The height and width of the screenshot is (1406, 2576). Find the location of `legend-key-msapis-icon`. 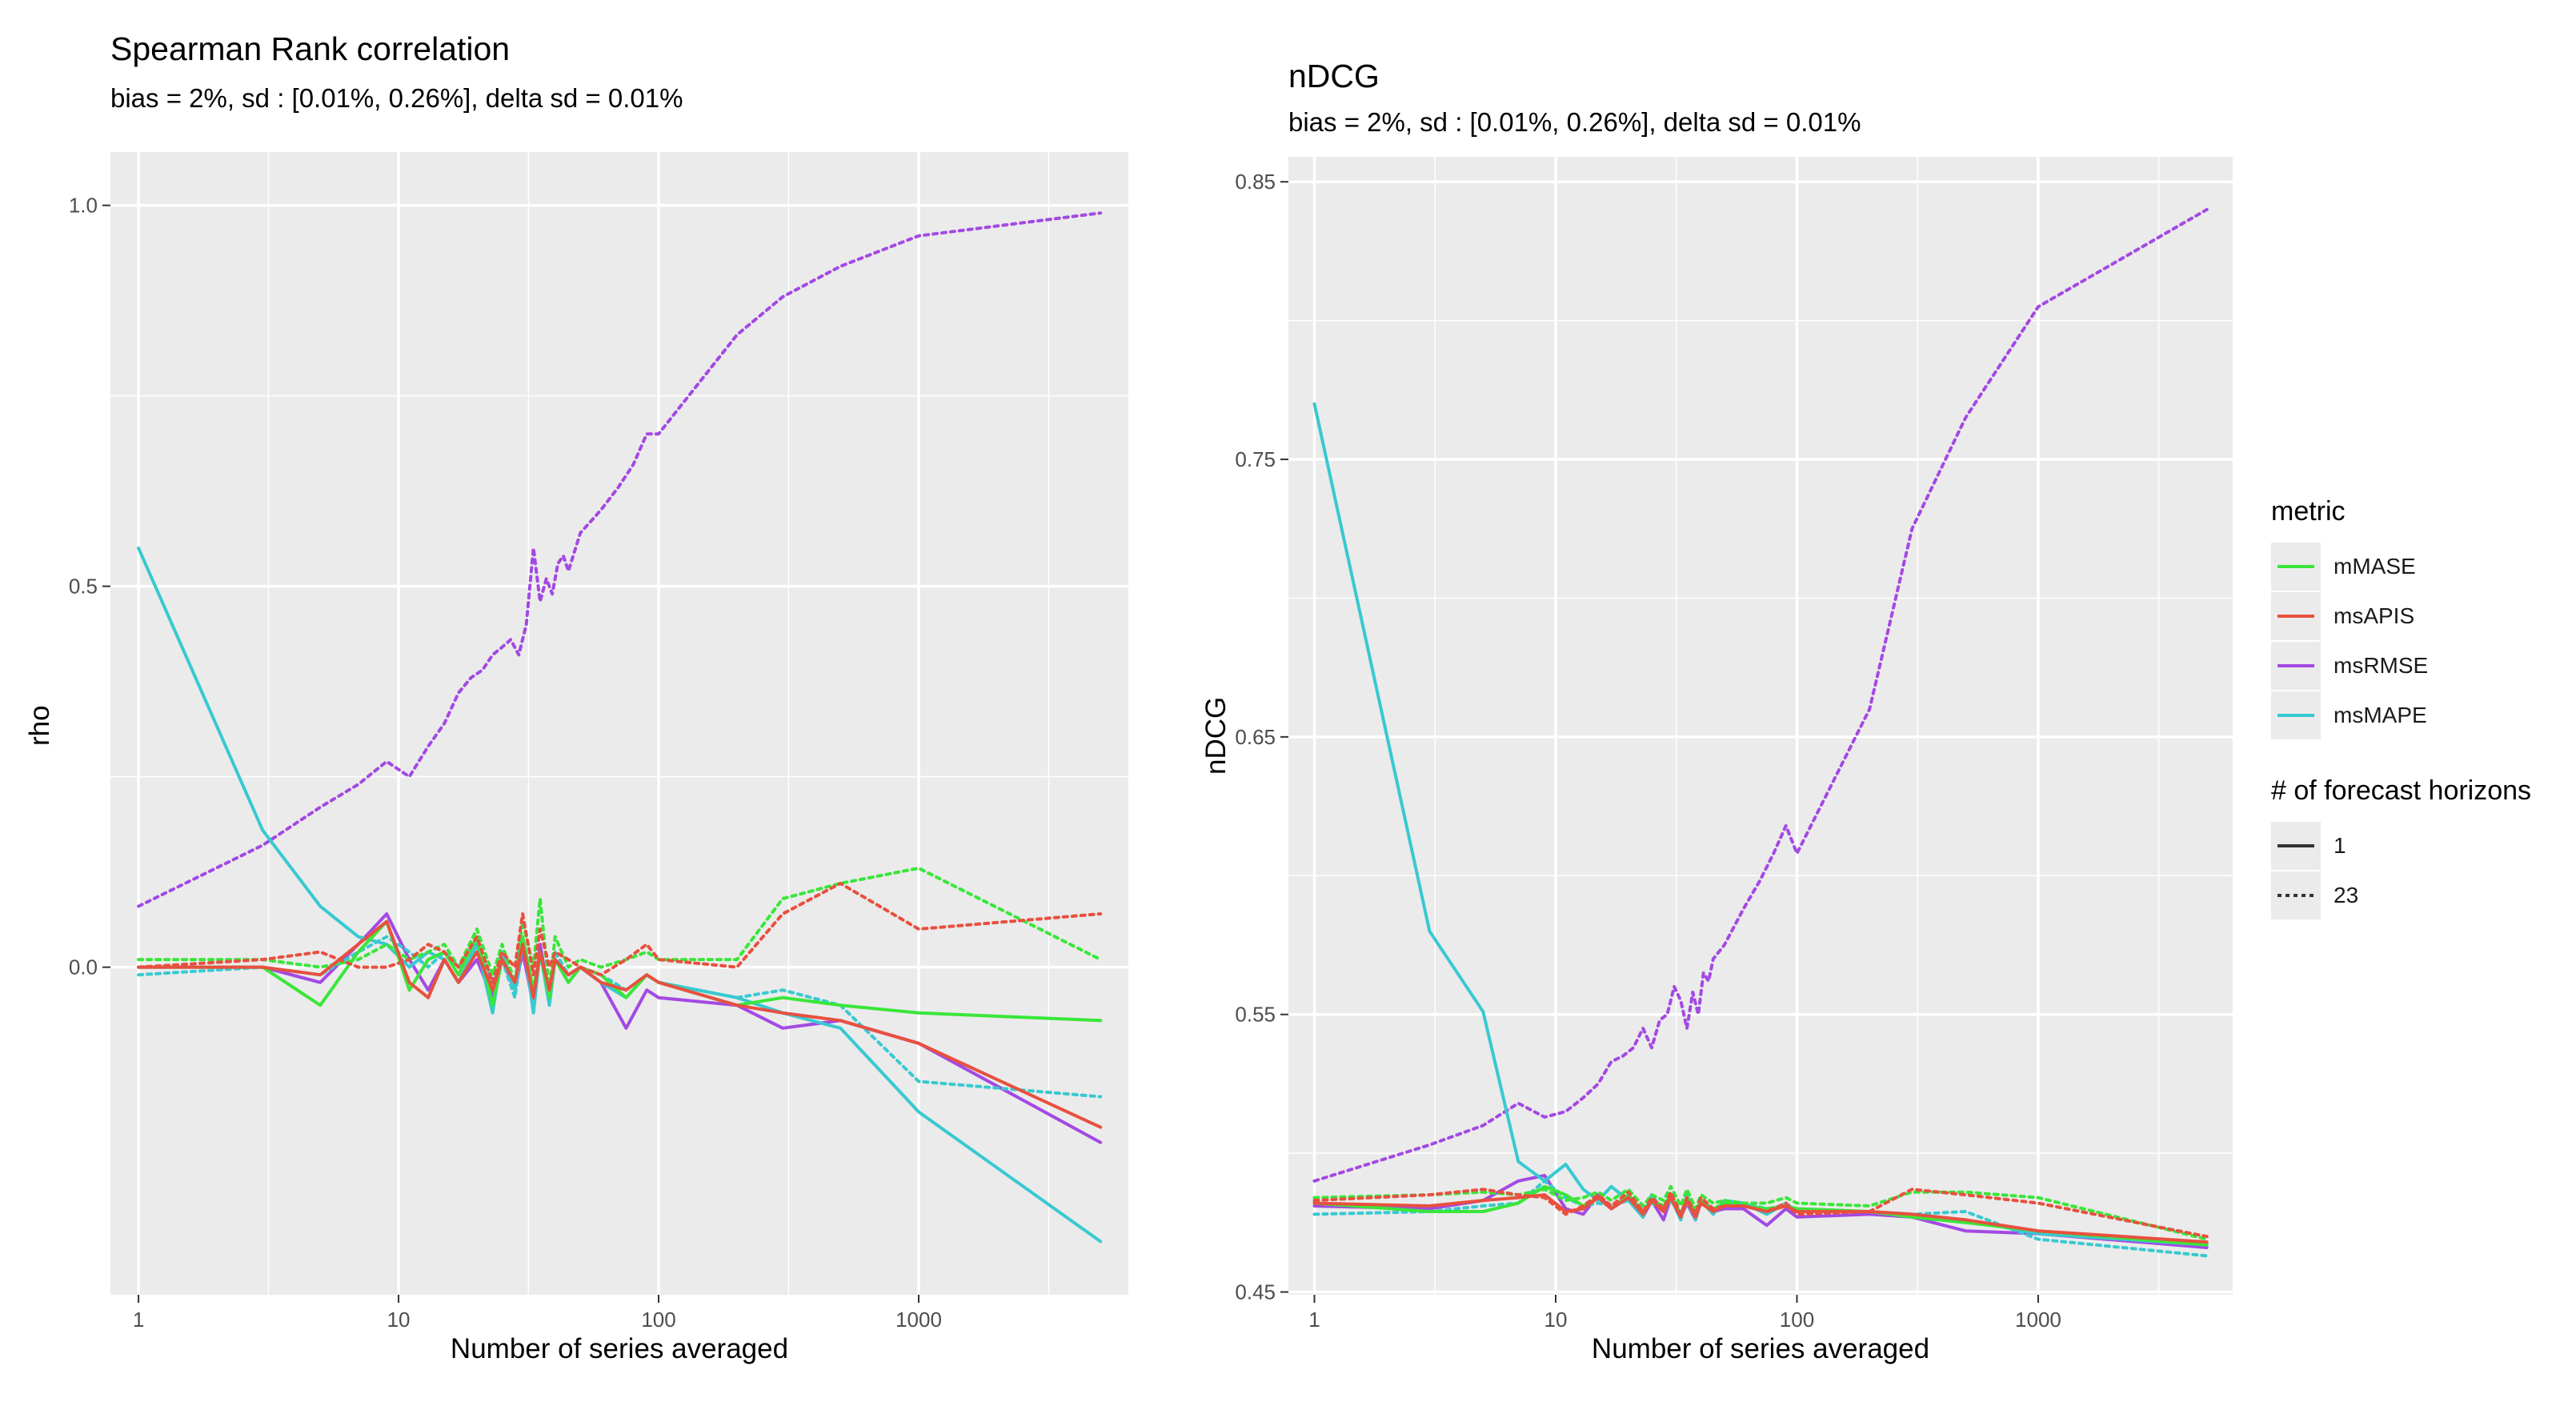

legend-key-msapis-icon is located at coordinates (2296, 616).